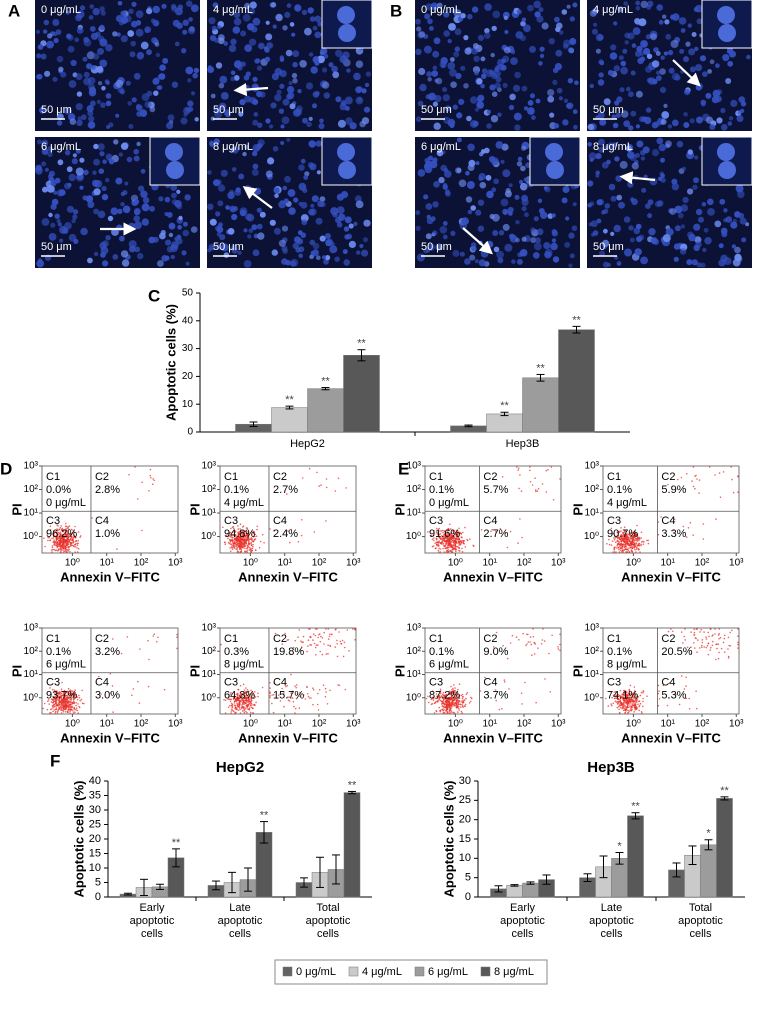 This screenshot has height=1015, width=759. What do you see at coordinates (702, 563) in the screenshot?
I see `x-tick-label: 10²` at bounding box center [702, 563].